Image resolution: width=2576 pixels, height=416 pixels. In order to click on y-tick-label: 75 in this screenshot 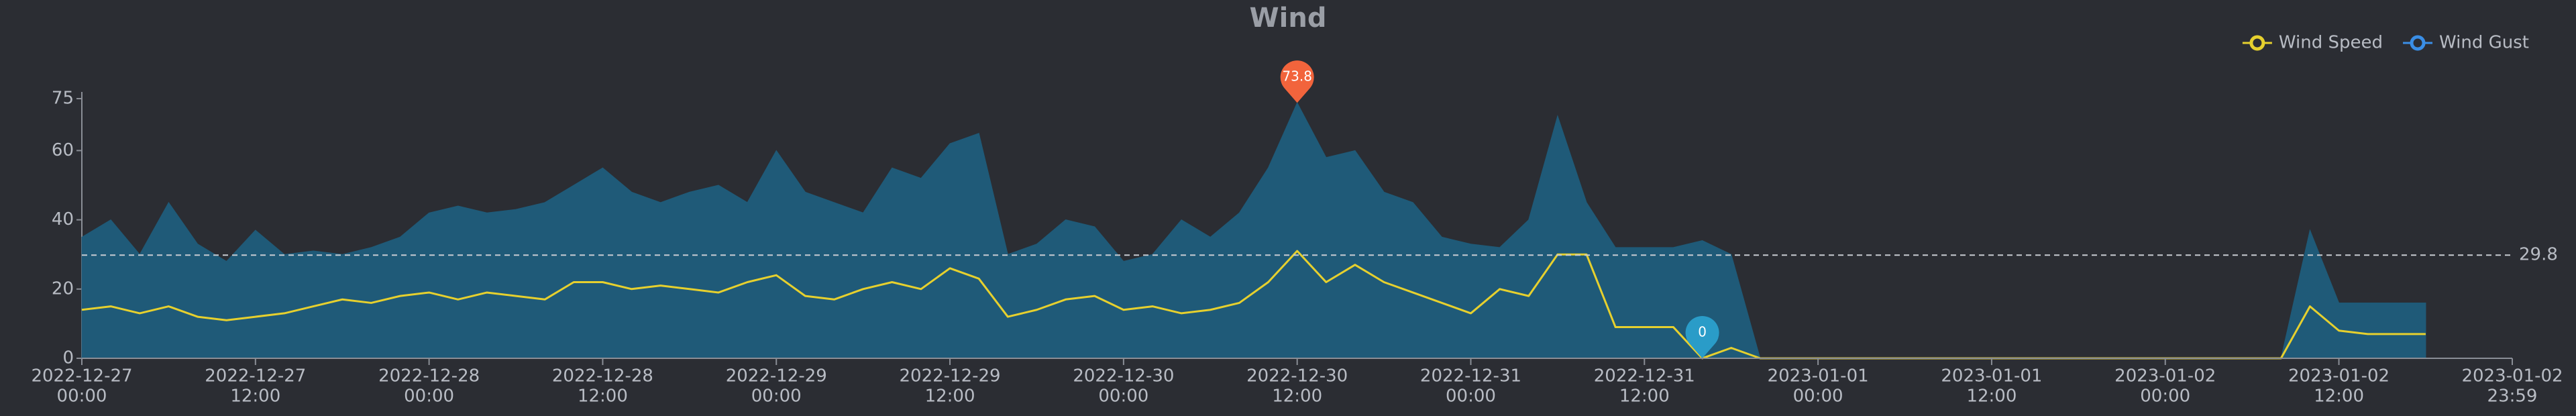, I will do `click(63, 99)`.